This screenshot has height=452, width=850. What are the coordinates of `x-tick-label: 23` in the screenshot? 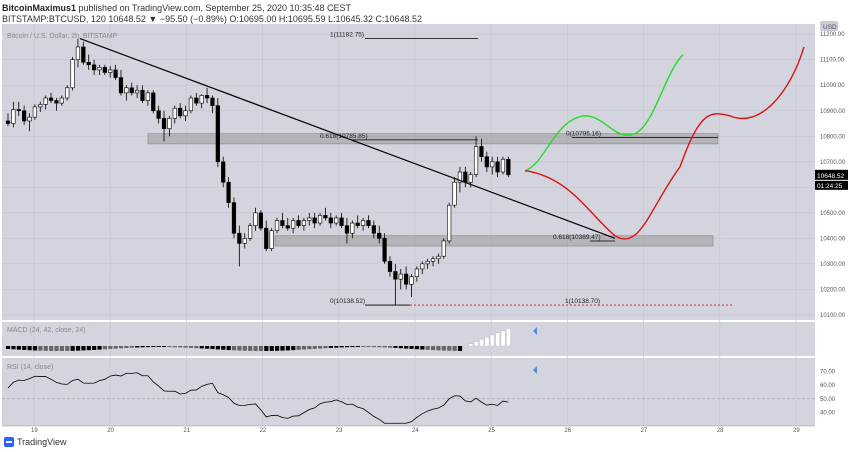 It's located at (339, 431).